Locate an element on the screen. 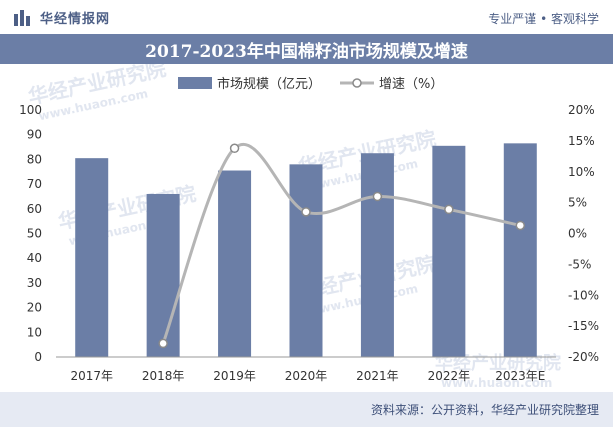 Image resolution: width=613 pixels, height=427 pixels. title-band: 2017-2023年中国棉籽油市场规模及增速 is located at coordinates (306, 49).